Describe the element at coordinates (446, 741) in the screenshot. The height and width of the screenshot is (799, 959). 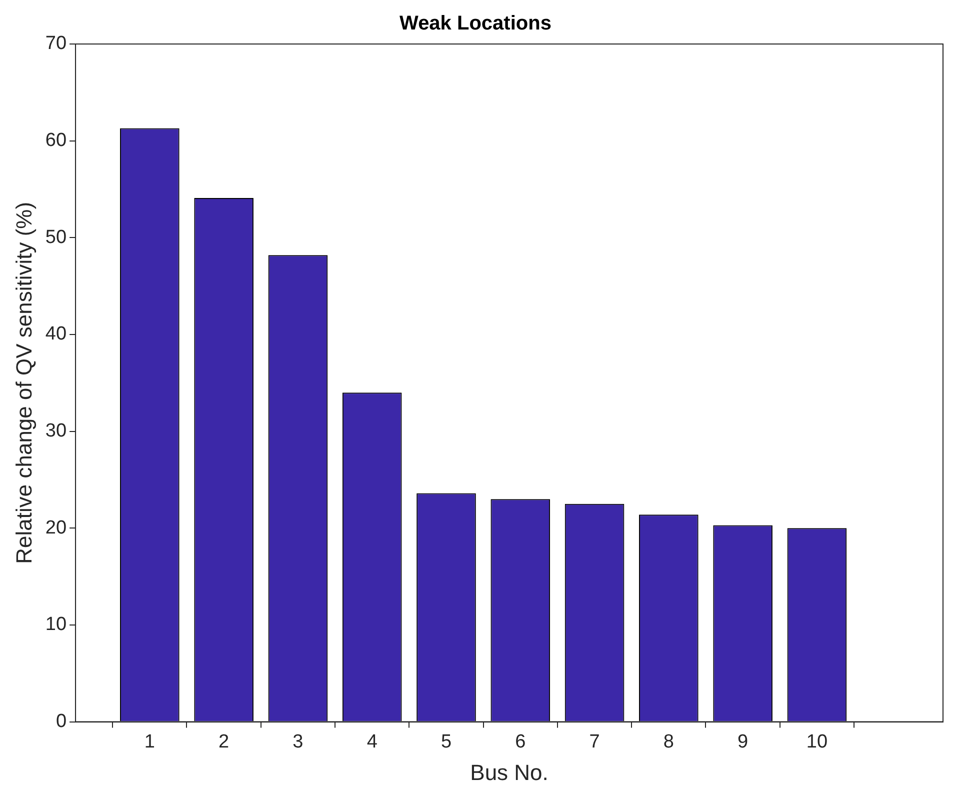
I see `x-tick-label: 5` at that location.